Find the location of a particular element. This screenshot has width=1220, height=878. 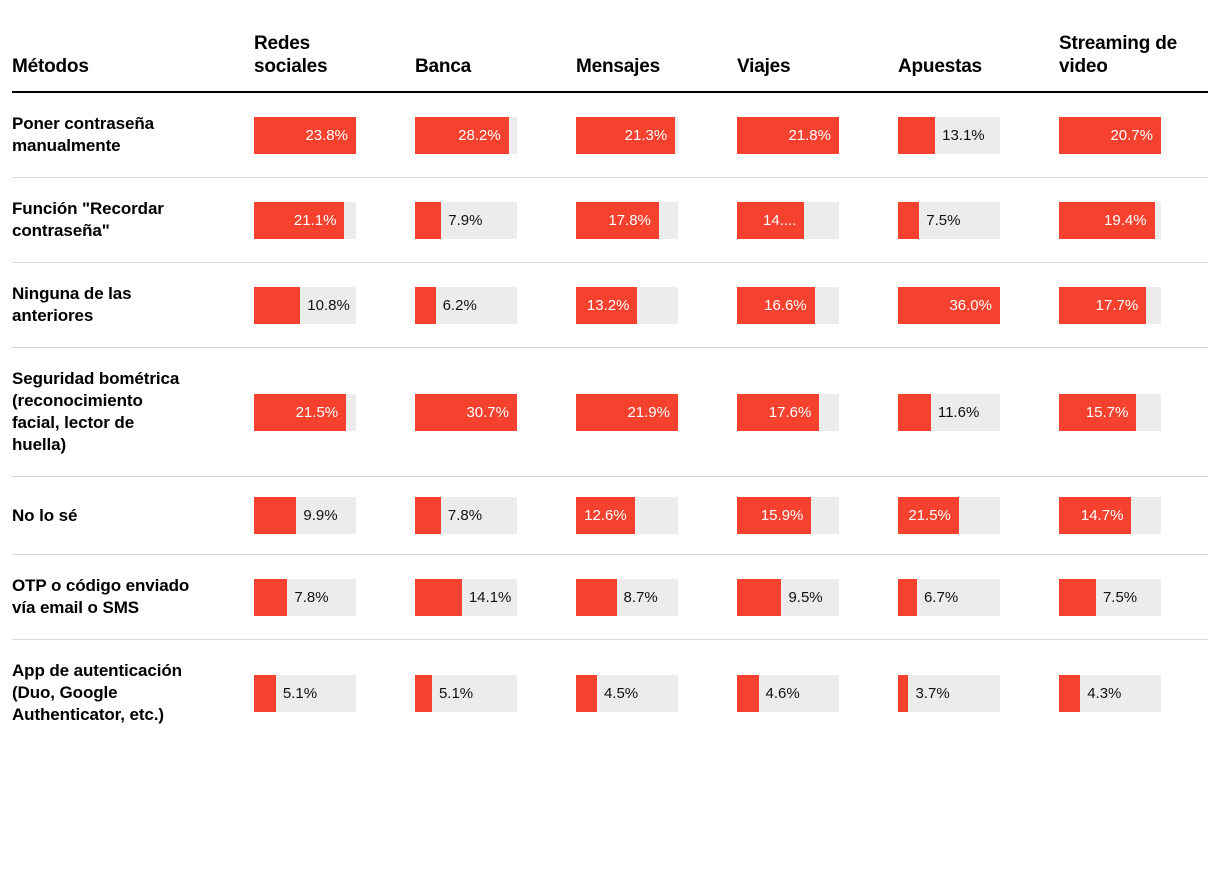

bar-track: 36.0% is located at coordinates (949, 305).